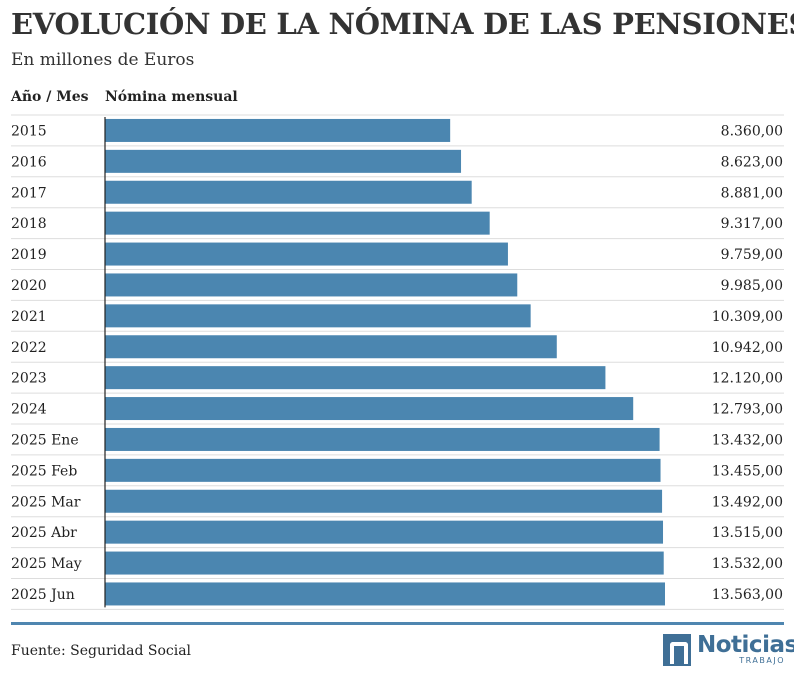  What do you see at coordinates (45, 440) in the screenshot?
I see `category-label: 2025 Ene` at bounding box center [45, 440].